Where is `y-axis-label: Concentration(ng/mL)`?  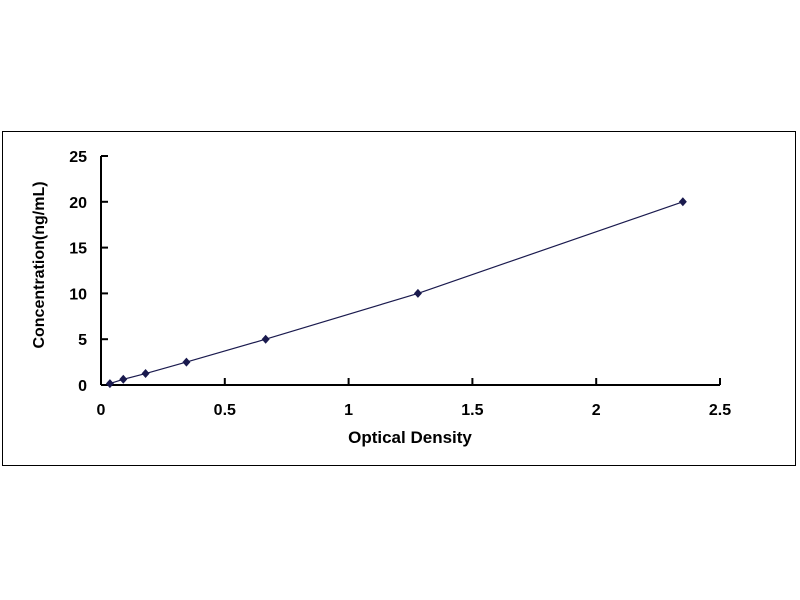
y-axis-label: Concentration(ng/mL) is located at coordinates (39, 264).